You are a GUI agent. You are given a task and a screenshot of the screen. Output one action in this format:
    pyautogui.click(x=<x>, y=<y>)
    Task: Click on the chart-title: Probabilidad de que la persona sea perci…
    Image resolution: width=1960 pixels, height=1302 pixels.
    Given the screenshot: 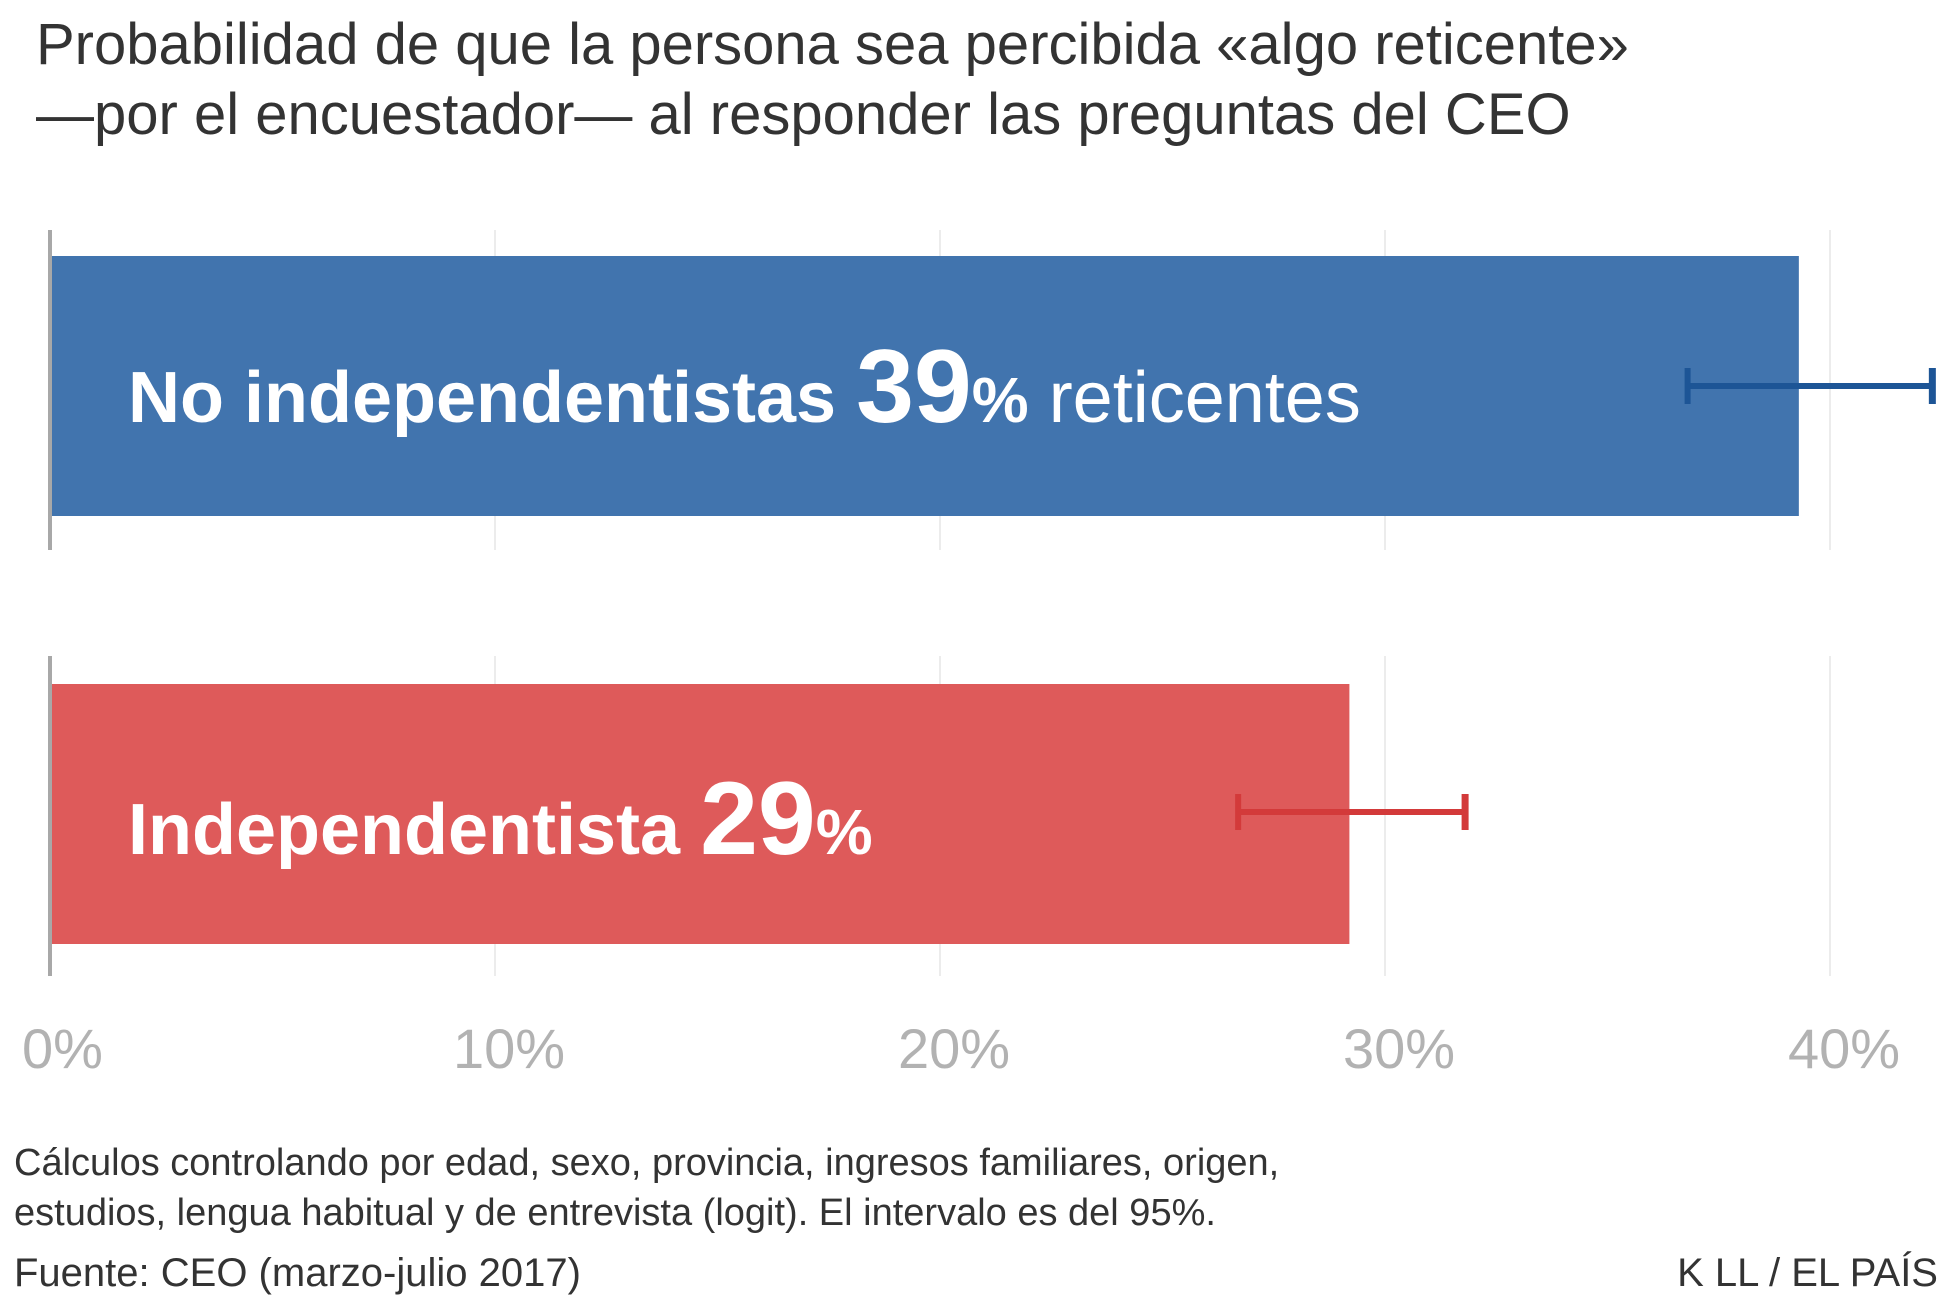 What is the action you would take?
    pyautogui.click(x=976, y=80)
    